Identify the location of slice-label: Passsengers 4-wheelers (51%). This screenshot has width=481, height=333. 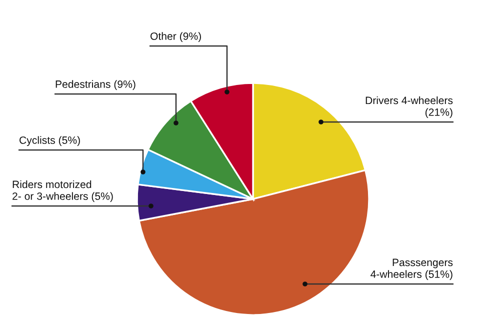
(411, 269).